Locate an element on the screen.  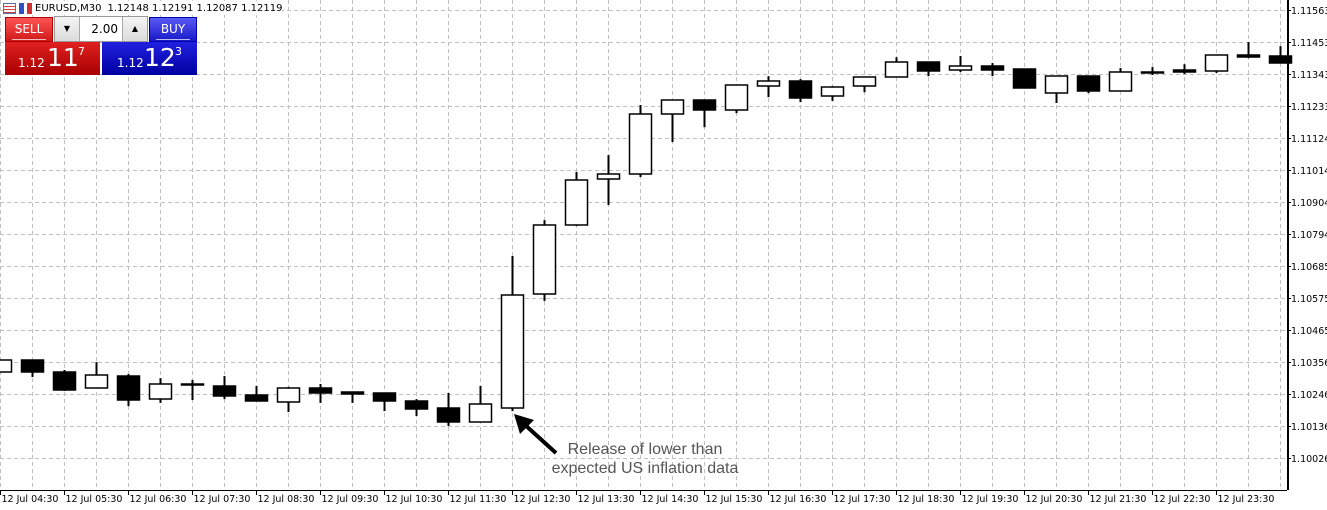
y-tick-label: 1.10575 is located at coordinates (1309, 299).